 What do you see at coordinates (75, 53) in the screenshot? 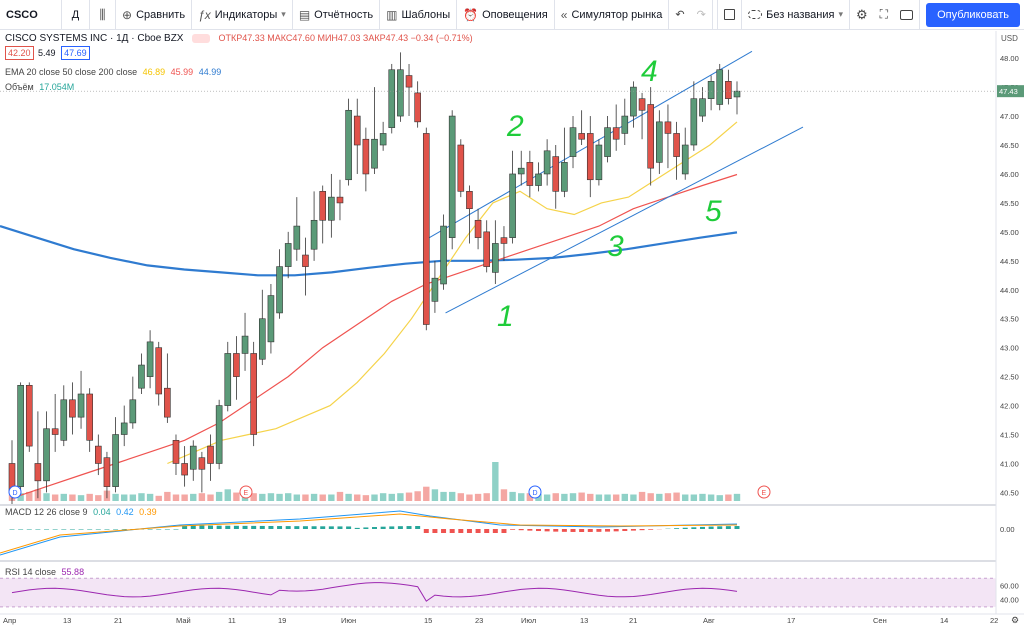
I see `ask-price: 47.69` at bounding box center [75, 53].